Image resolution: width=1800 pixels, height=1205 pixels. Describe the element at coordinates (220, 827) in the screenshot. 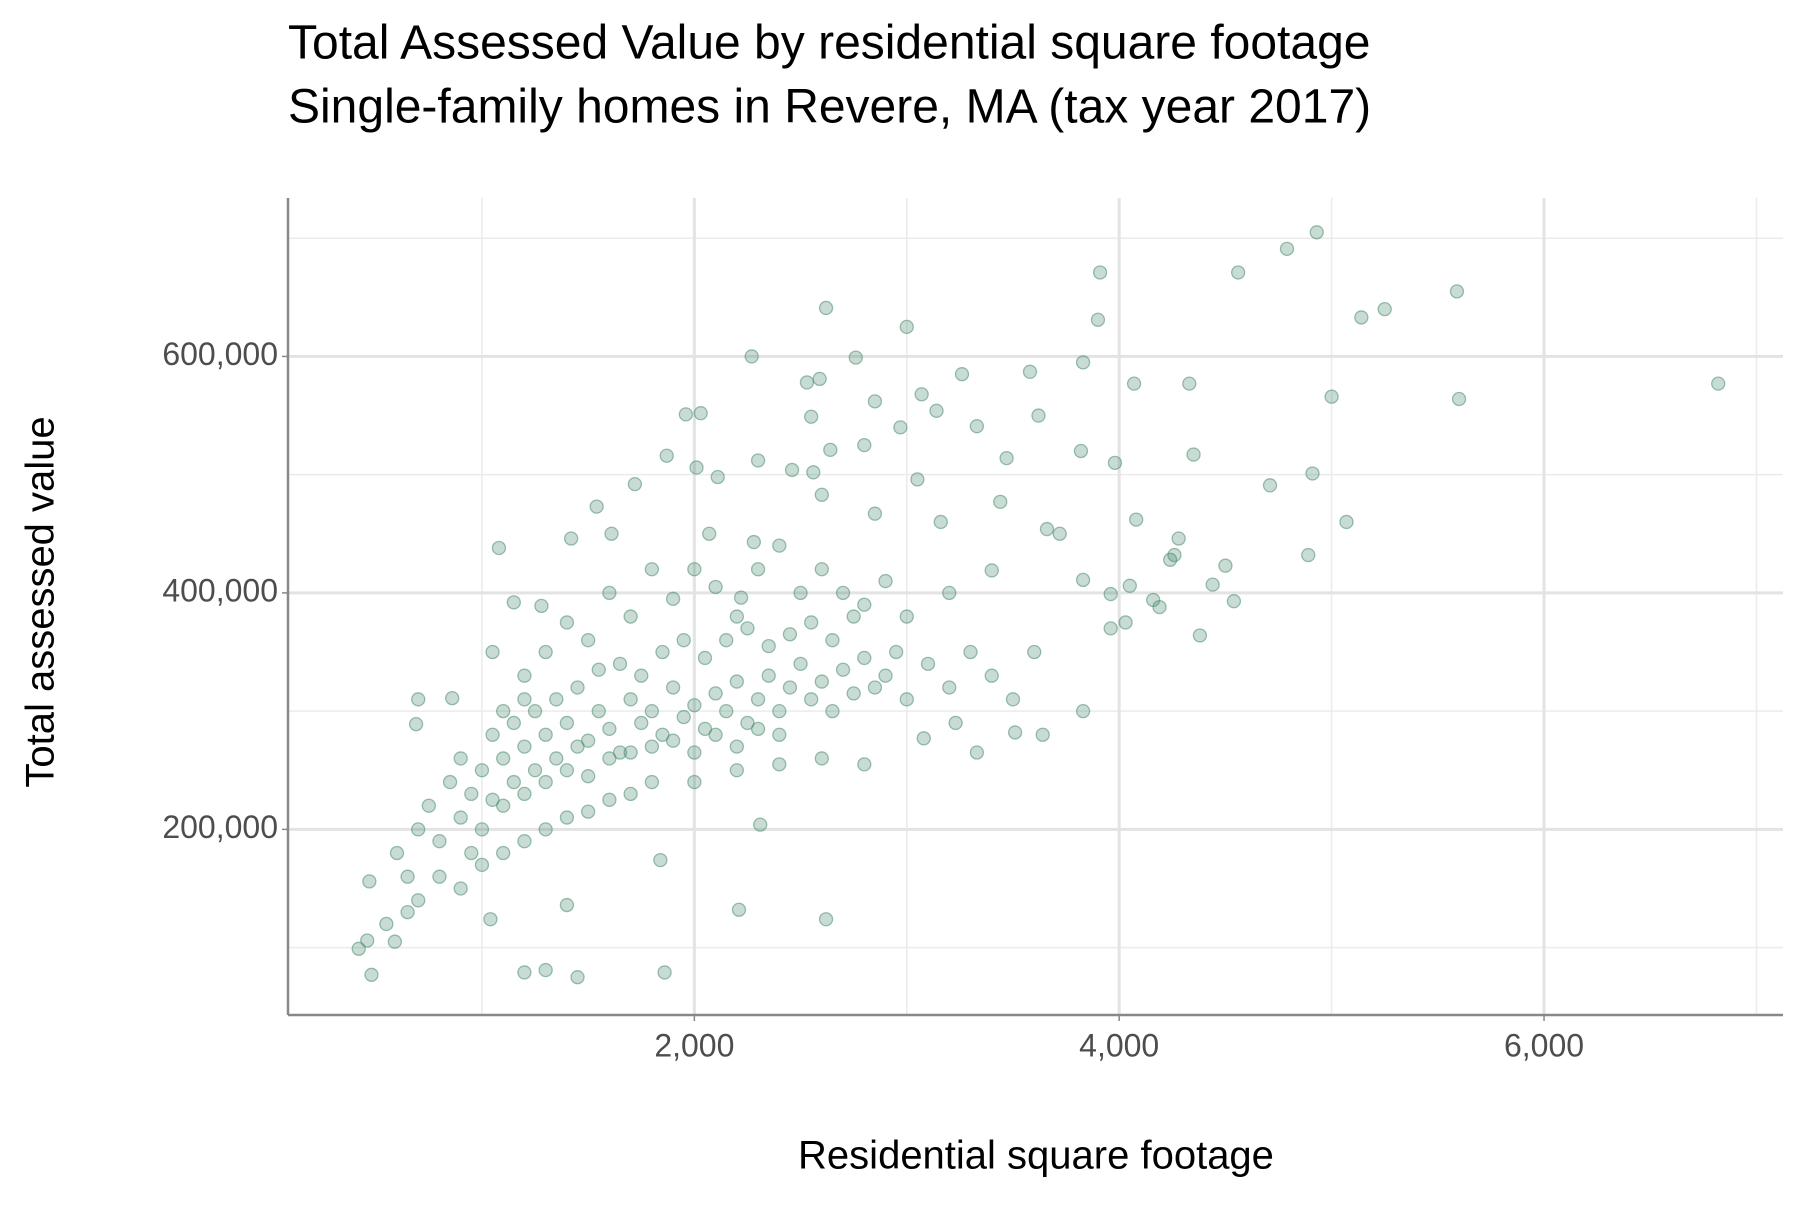

I see `y-tick-label: 200,000` at that location.